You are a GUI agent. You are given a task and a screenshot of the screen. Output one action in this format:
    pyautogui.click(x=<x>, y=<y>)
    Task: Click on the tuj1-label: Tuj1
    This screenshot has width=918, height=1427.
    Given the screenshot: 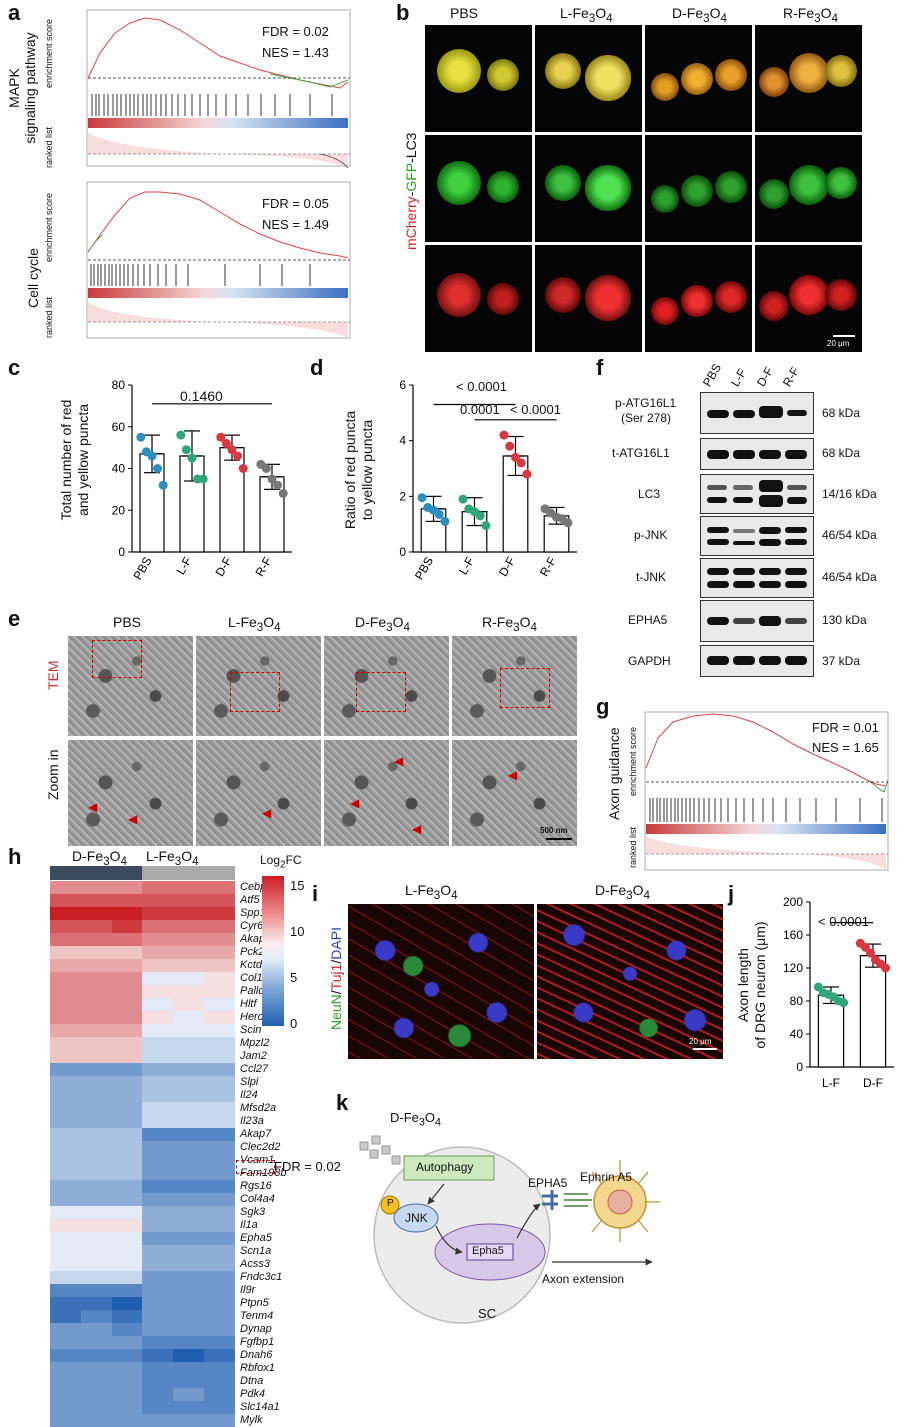 What is the action you would take?
    pyautogui.click(x=336, y=977)
    